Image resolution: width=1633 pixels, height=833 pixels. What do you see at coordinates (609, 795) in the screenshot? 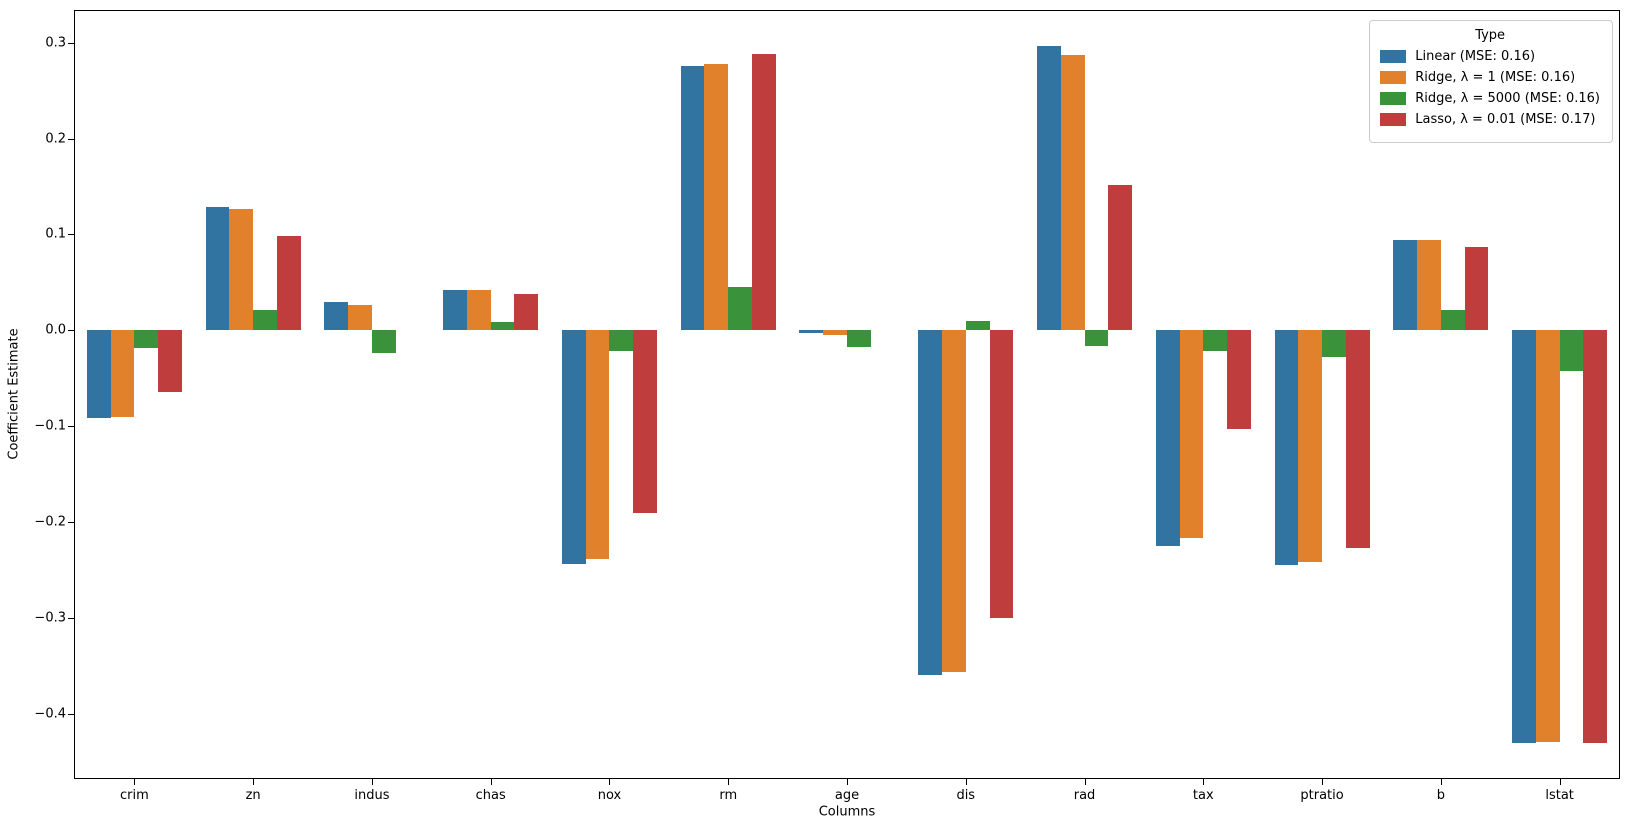
I see `x-tick-label-nox: nox` at bounding box center [609, 795].